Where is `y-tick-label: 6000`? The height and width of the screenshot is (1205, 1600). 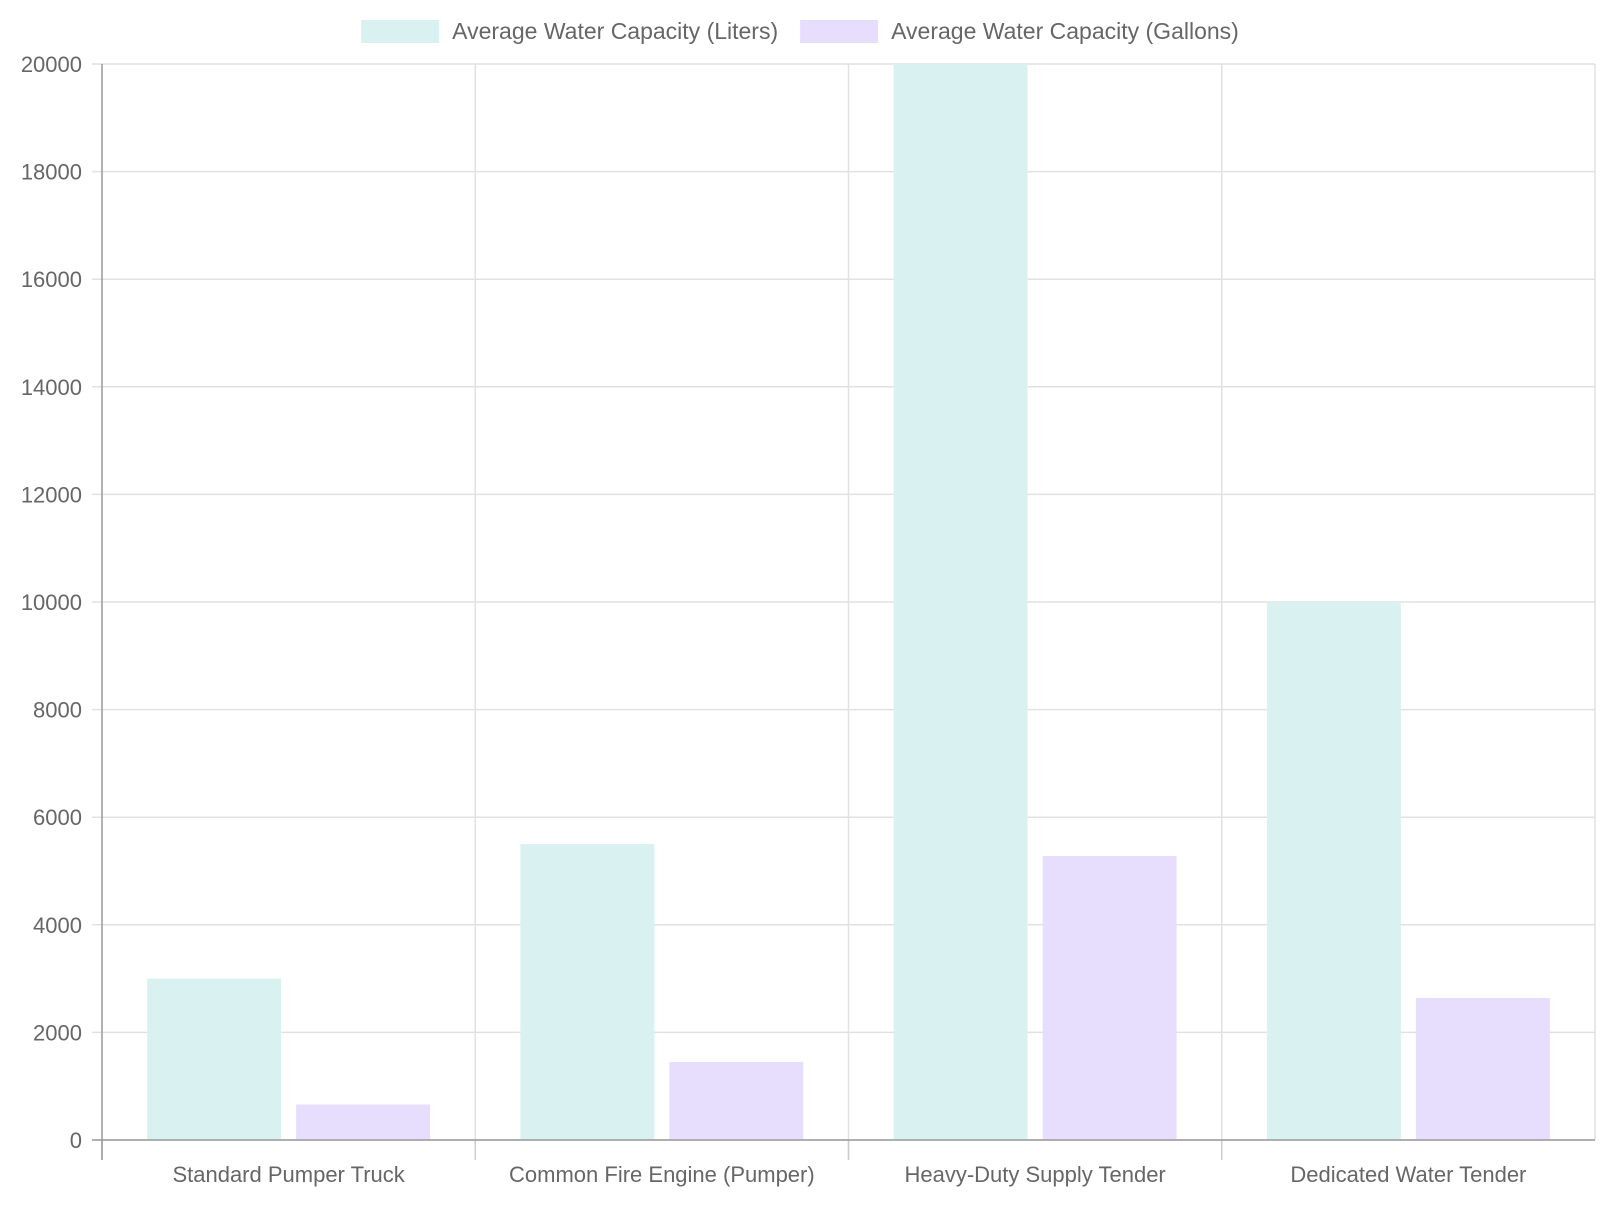 y-tick-label: 6000 is located at coordinates (57, 817).